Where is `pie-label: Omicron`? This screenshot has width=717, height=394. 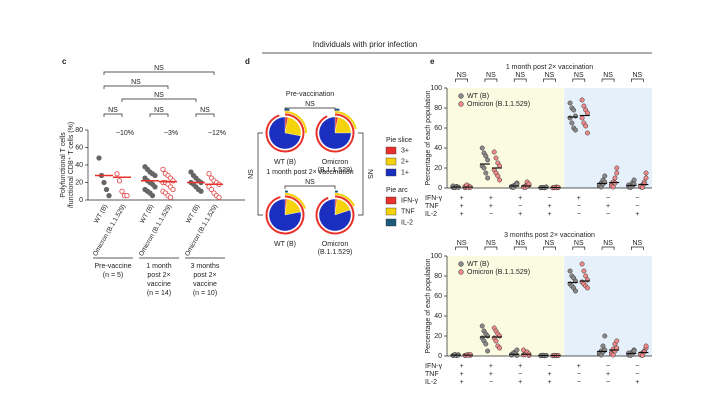 pie-label: Omicron is located at coordinates (335, 244).